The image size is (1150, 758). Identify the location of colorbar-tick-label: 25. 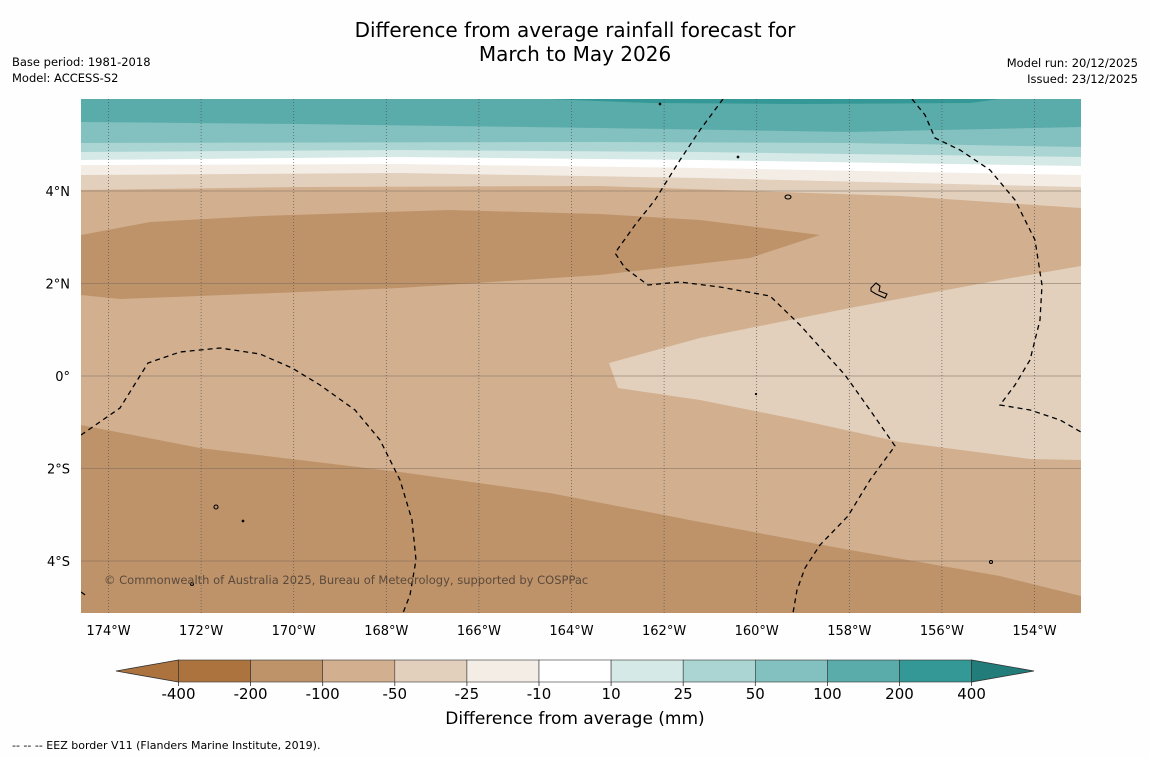
(683, 694).